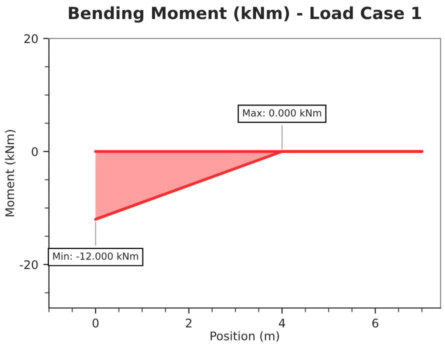 This screenshot has height=350, width=445. Describe the element at coordinates (95, 256) in the screenshot. I see `annotation: Min: -12.000 kNm` at that location.